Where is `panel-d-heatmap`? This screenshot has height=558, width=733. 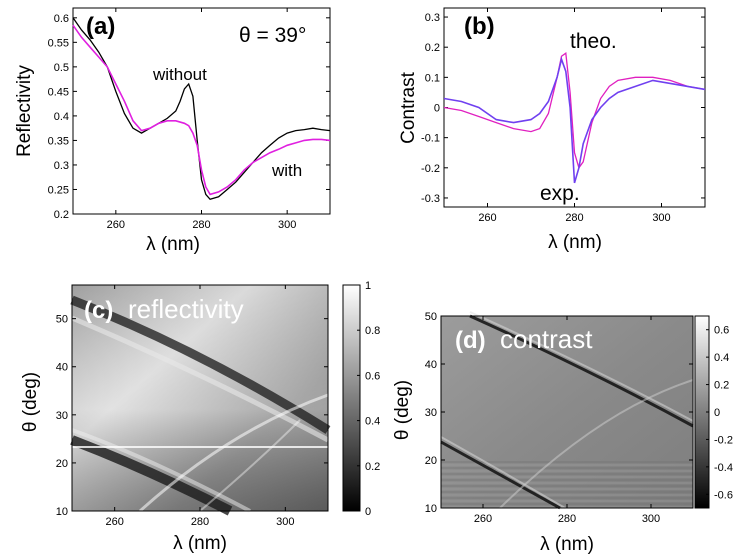
panel-d-heatmap is located at coordinates (567, 410).